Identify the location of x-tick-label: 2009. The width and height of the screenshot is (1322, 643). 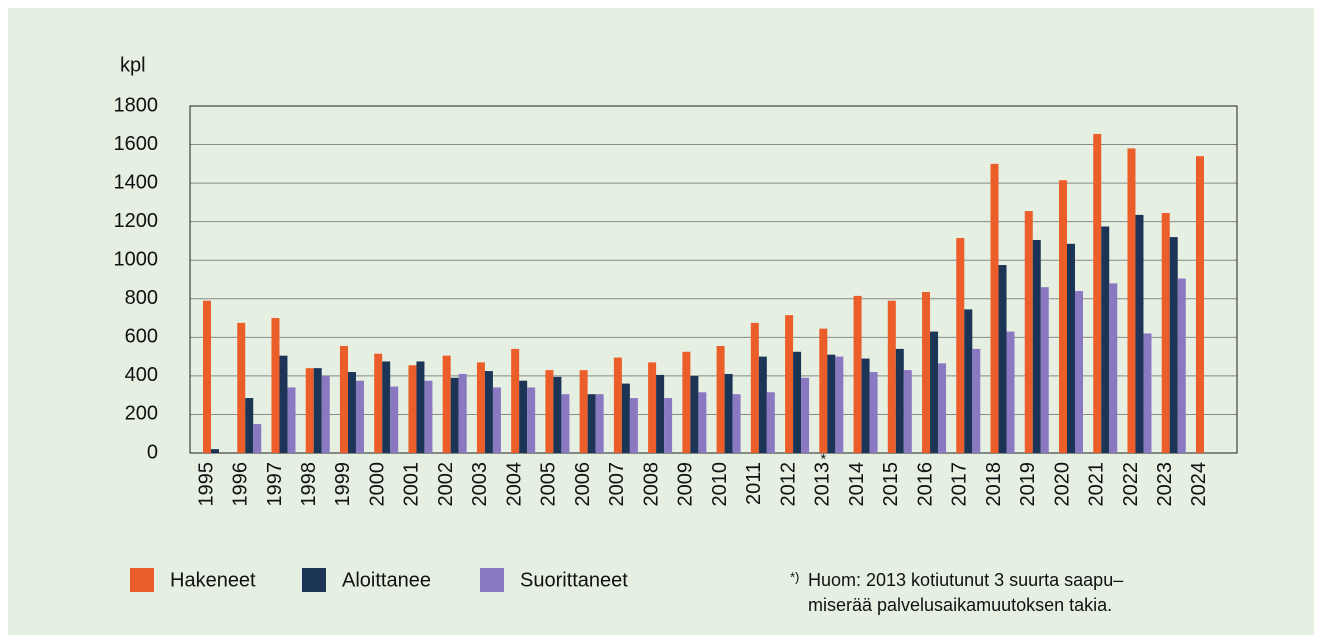
(686, 484).